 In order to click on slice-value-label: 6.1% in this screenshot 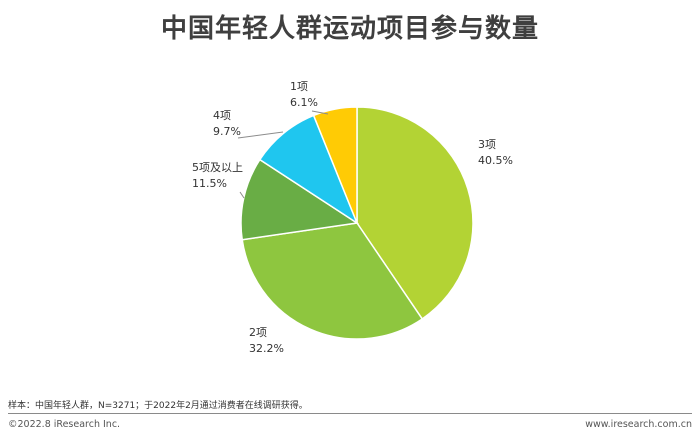, I will do `click(304, 102)`.